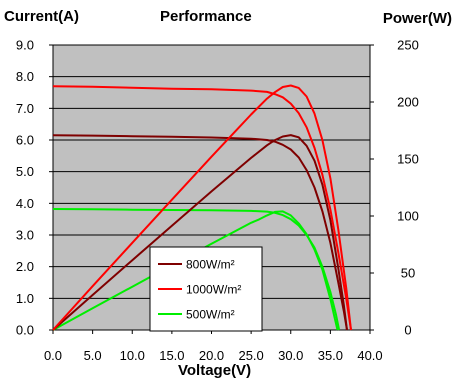  What do you see at coordinates (250, 355) in the screenshot?
I see `x-tick-label: 25.0` at bounding box center [250, 355].